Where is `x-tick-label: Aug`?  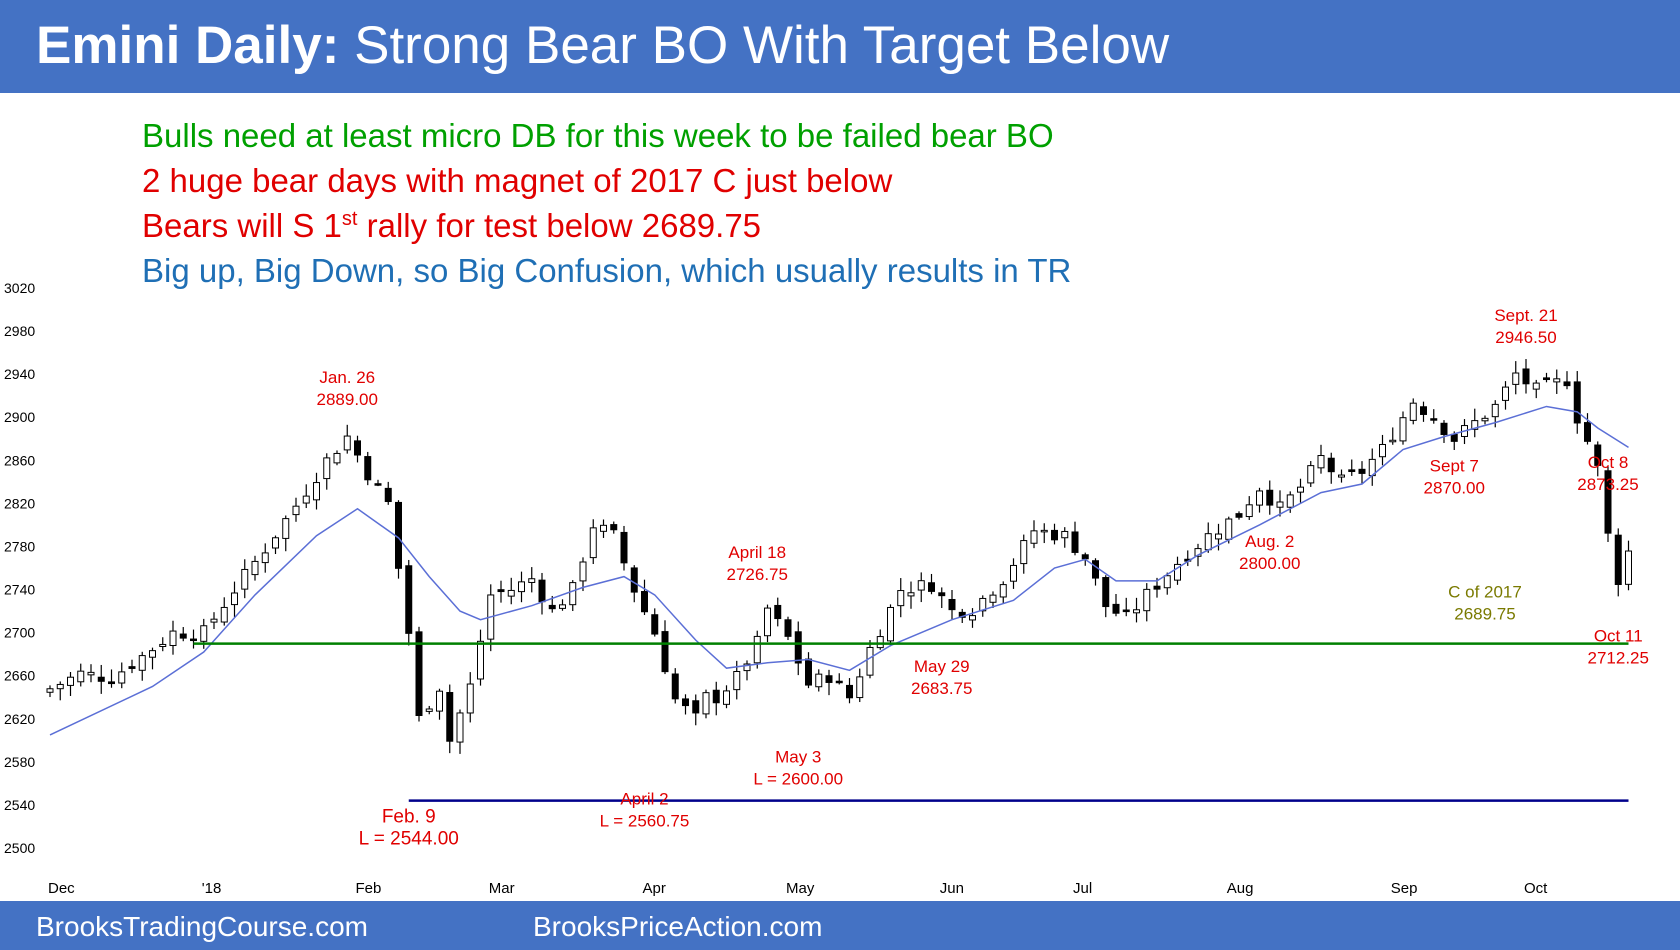 x-tick-label: Aug is located at coordinates (1240, 888).